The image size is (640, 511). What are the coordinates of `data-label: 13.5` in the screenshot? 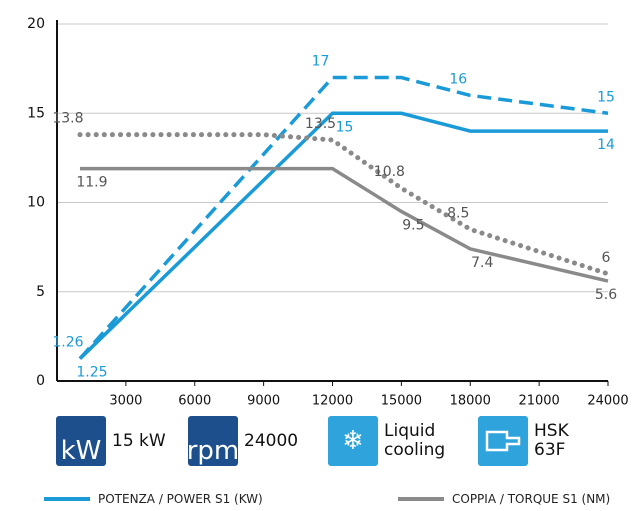 It's located at (320, 124).